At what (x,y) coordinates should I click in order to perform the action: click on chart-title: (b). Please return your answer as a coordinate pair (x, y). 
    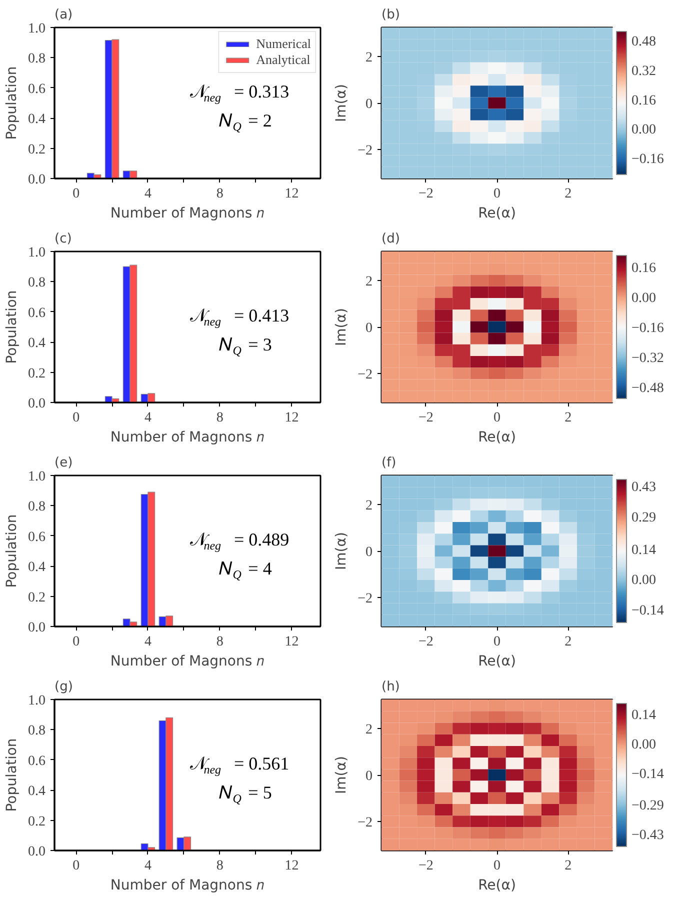
    Looking at the image, I should click on (391, 15).